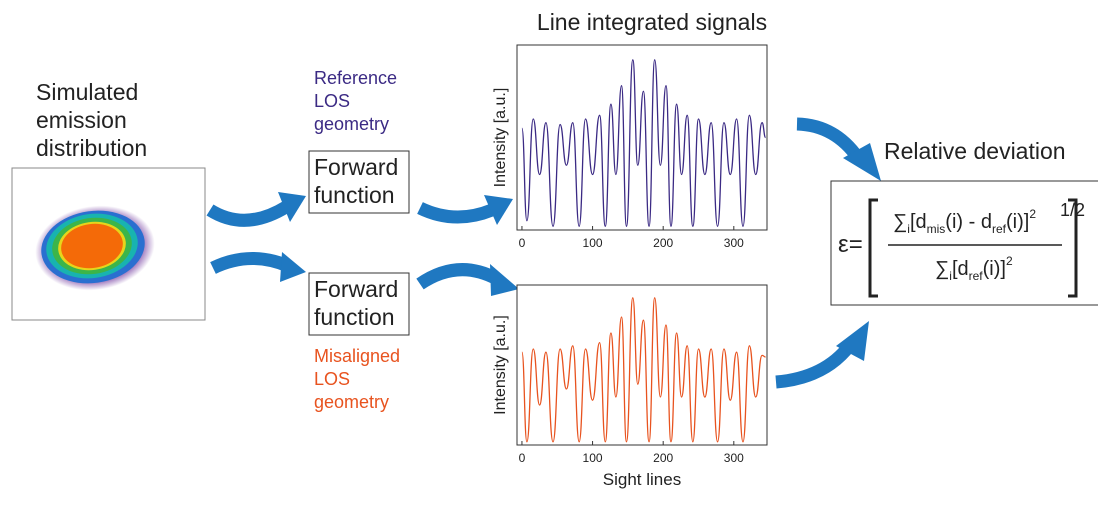 This screenshot has height=505, width=1098. What do you see at coordinates (95, 248) in the screenshot?
I see `emission-blob` at bounding box center [95, 248].